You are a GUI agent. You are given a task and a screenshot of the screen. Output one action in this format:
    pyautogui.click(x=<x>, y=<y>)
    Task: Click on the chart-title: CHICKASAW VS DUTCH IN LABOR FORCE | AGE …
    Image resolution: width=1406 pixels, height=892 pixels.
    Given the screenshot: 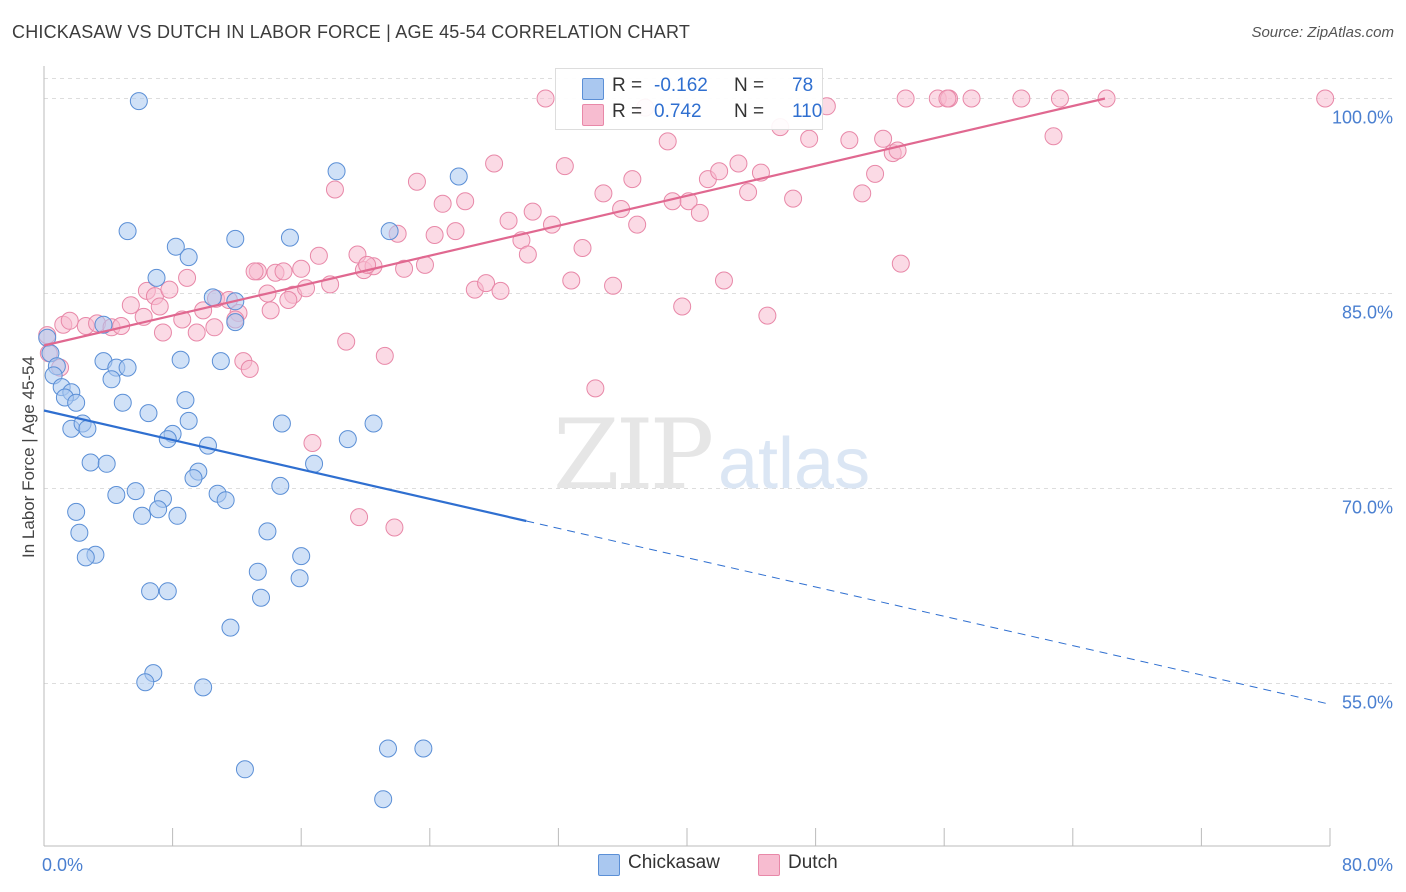 What is the action you would take?
    pyautogui.click(x=351, y=32)
    